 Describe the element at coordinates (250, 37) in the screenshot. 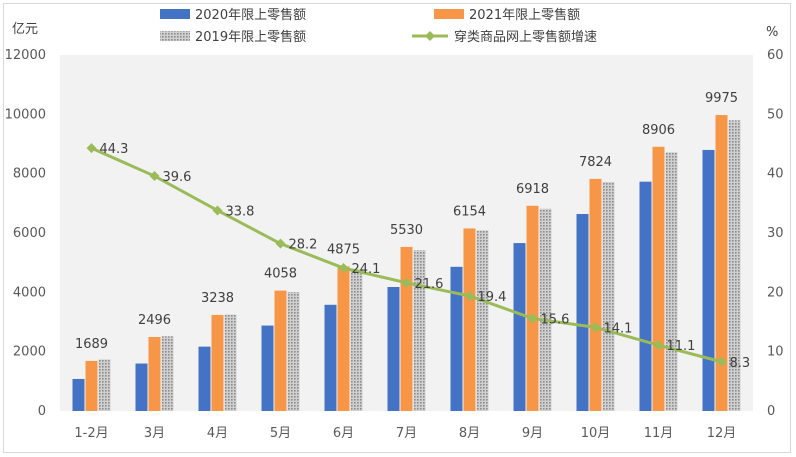

I see `legend-label: 2019年限上零售额` at that location.